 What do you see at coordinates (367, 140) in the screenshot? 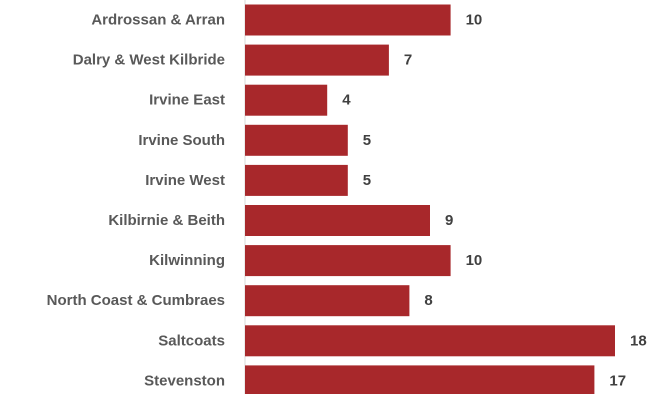
I see `value-label-3: 5` at bounding box center [367, 140].